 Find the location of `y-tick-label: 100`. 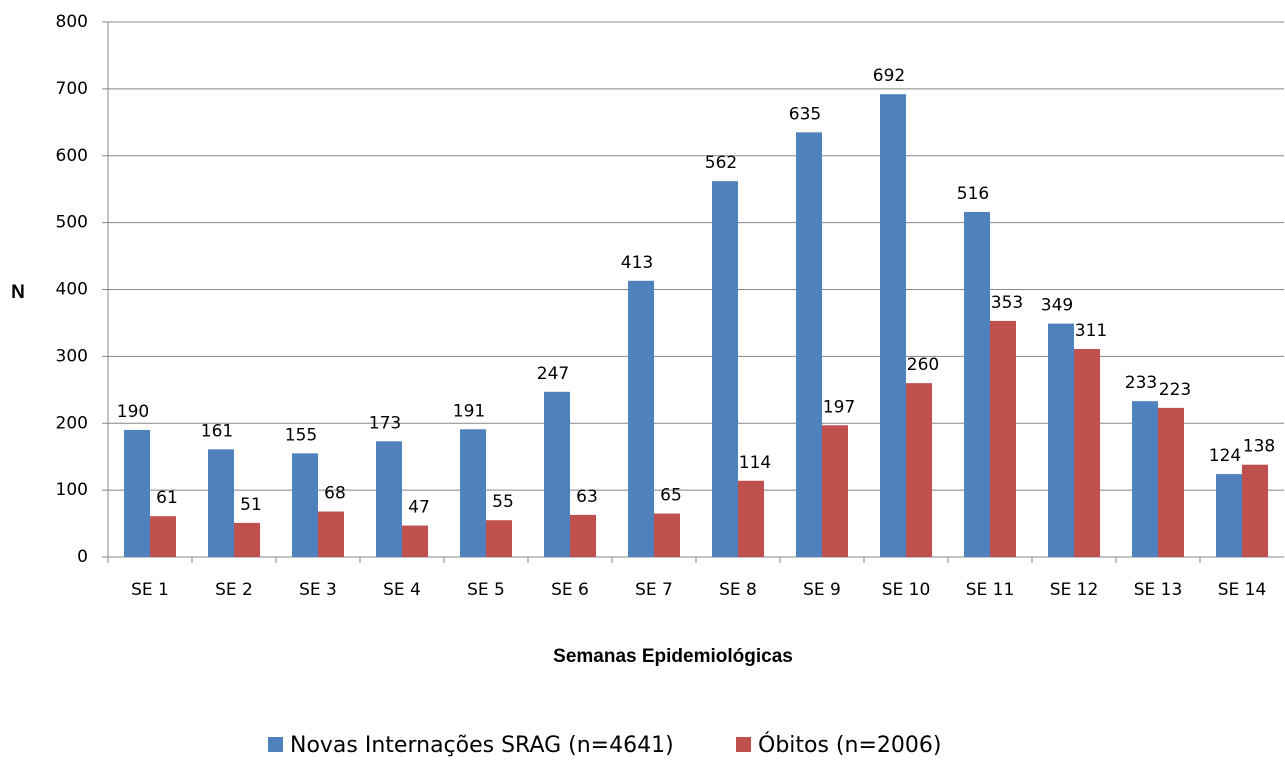

y-tick-label: 100 is located at coordinates (72, 490).